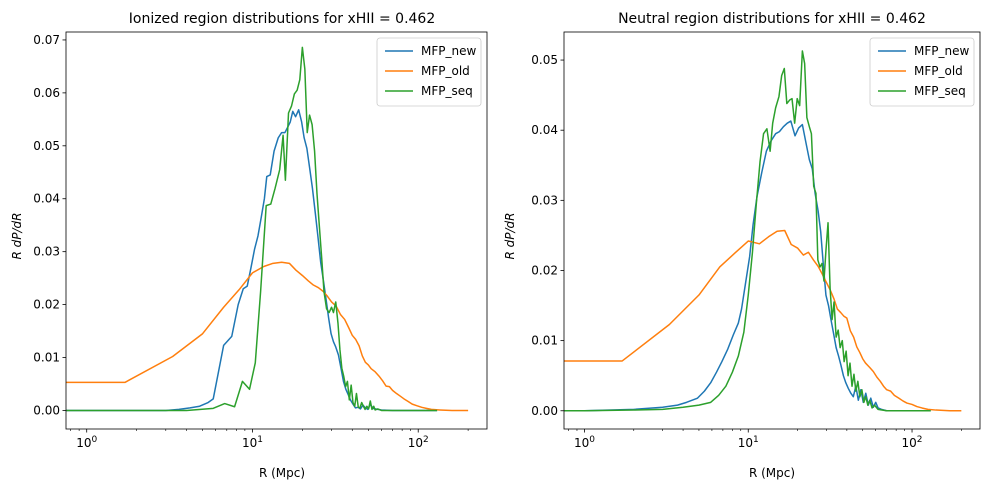  What do you see at coordinates (46, 146) in the screenshot?
I see `ionized-y-tick-label: 0.05` at bounding box center [46, 146].